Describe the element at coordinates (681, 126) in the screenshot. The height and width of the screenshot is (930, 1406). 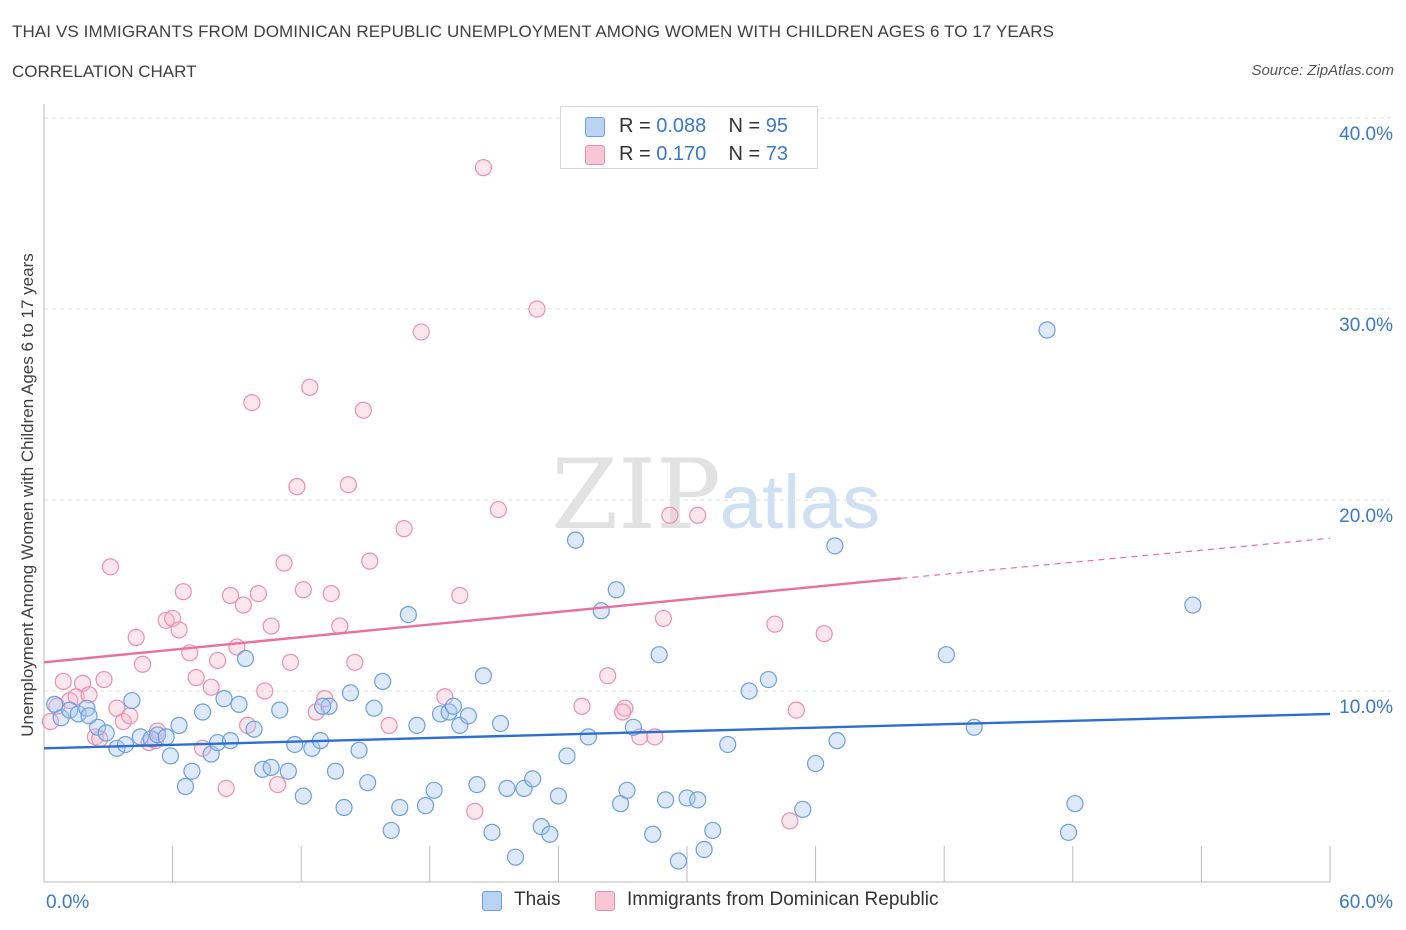
I see `thais-r-value: 0.088` at that location.